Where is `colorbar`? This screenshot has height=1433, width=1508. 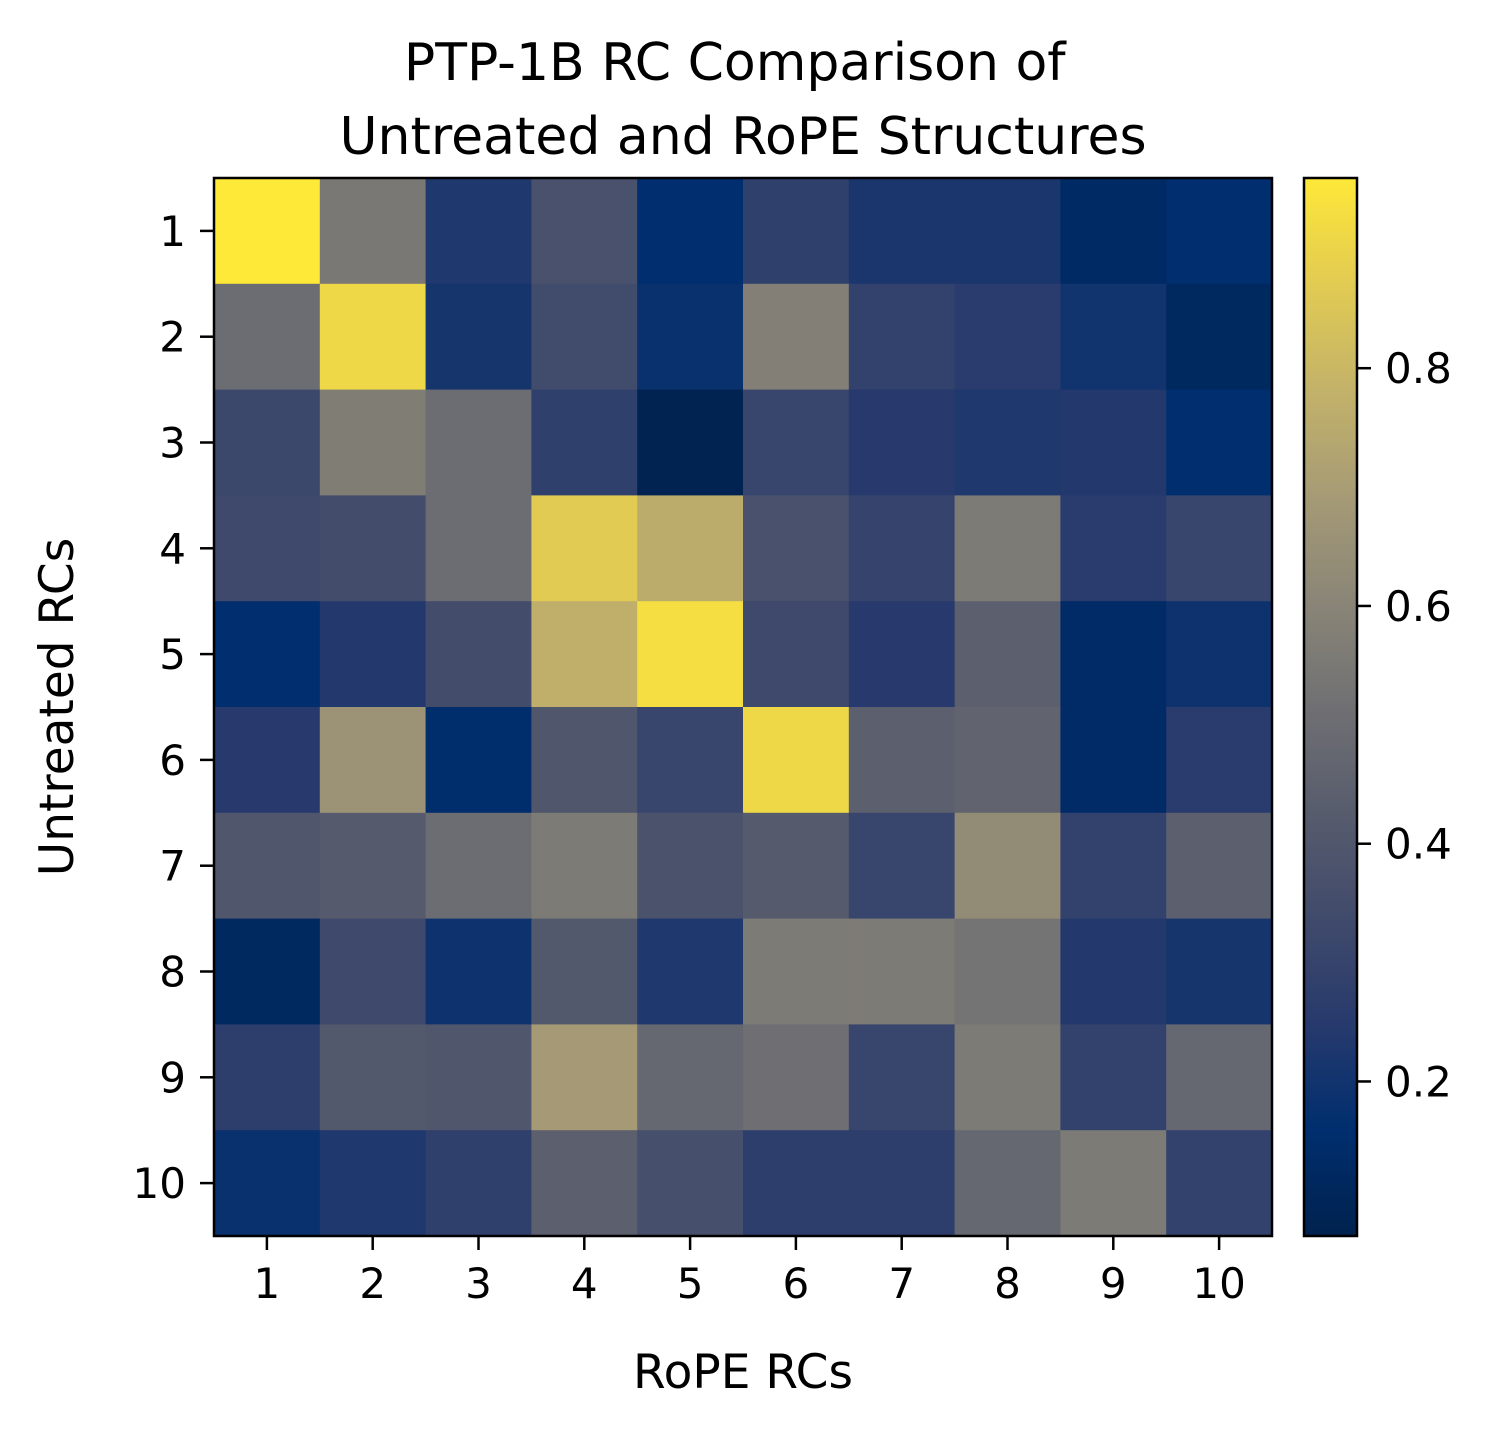 colorbar is located at coordinates (1330, 707).